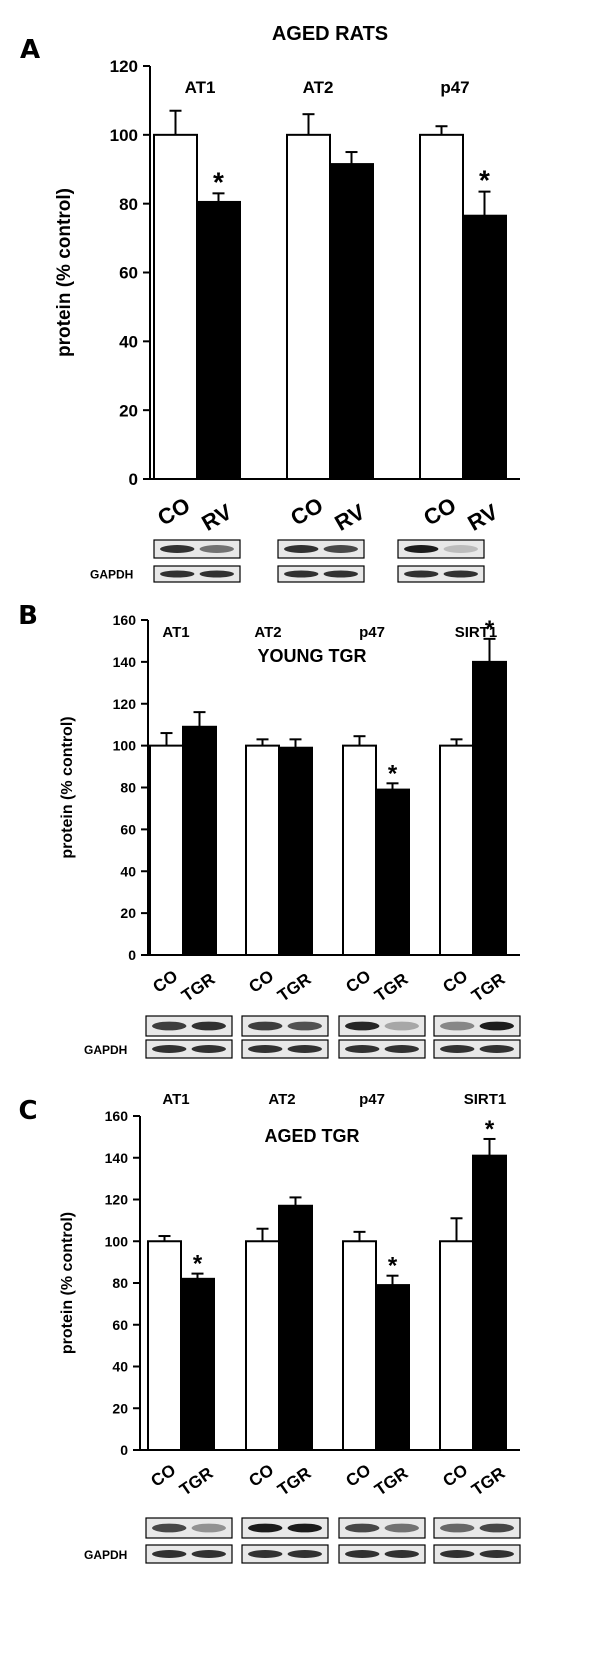 The width and height of the screenshot is (600, 1672). Describe the element at coordinates (216, 517) in the screenshot. I see `x-tick-label: RV` at that location.